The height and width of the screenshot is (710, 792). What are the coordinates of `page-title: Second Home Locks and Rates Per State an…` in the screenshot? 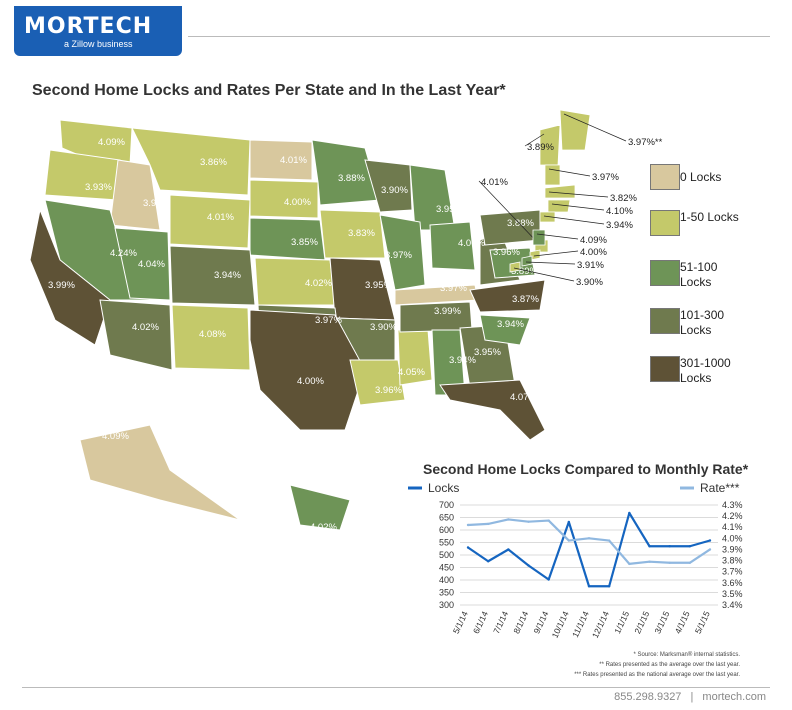 It's located at (269, 90).